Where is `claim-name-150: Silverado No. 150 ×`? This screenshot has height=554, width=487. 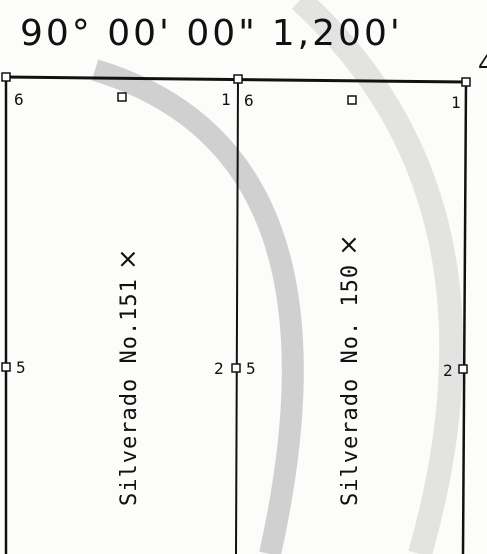
claim-name-150: Silverado No. 150 × is located at coordinates (349, 369).